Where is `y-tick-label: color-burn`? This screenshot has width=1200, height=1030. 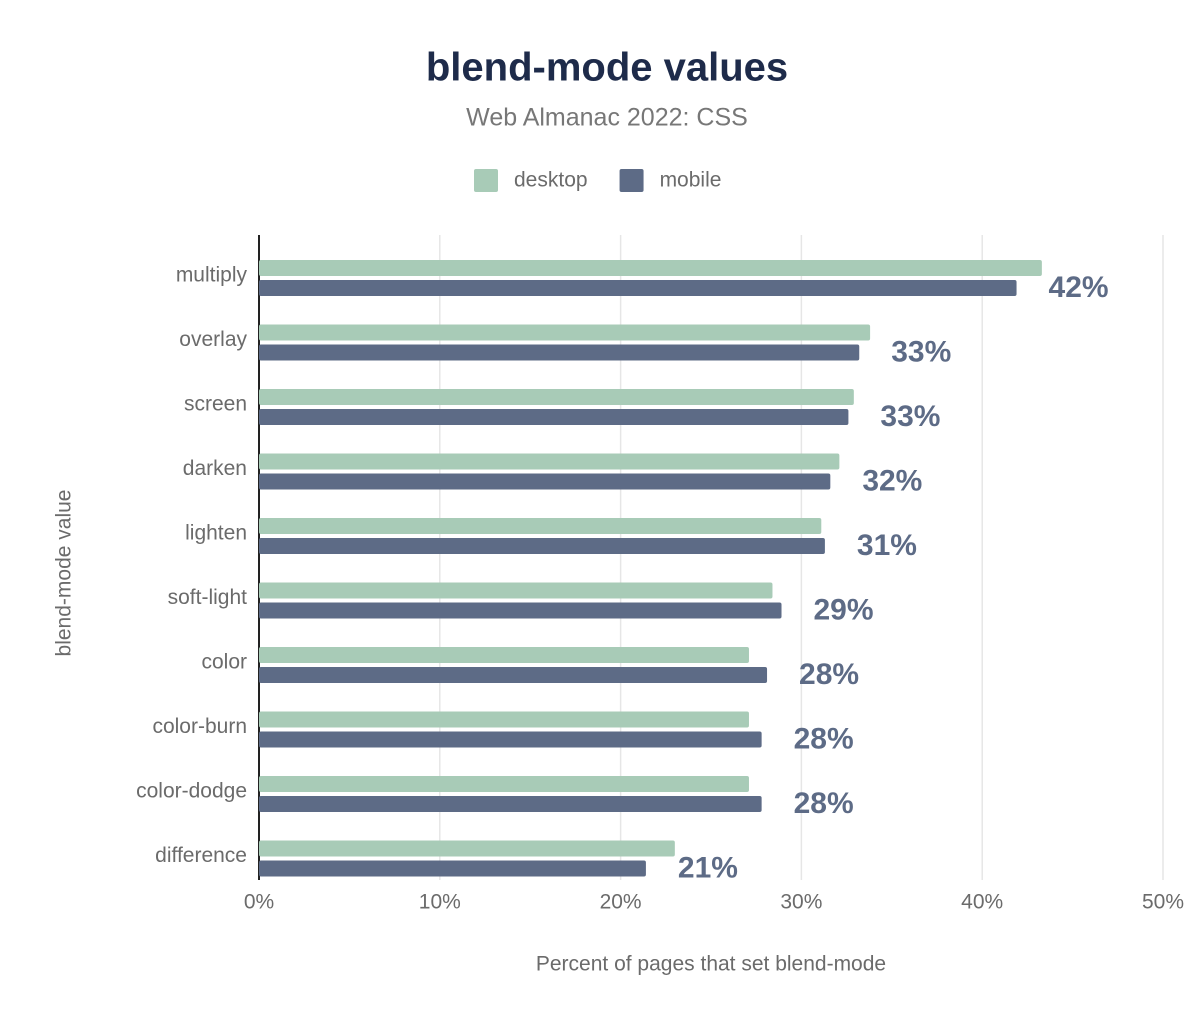
y-tick-label: color-burn is located at coordinates (199, 726).